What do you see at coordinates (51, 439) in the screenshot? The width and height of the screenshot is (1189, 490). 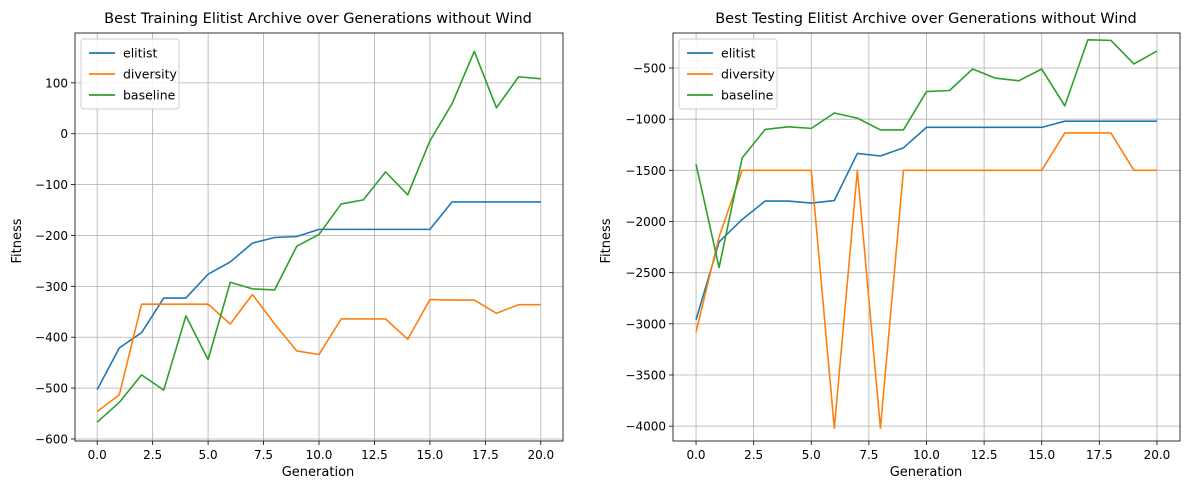 I see `y-tick-label: −600` at bounding box center [51, 439].